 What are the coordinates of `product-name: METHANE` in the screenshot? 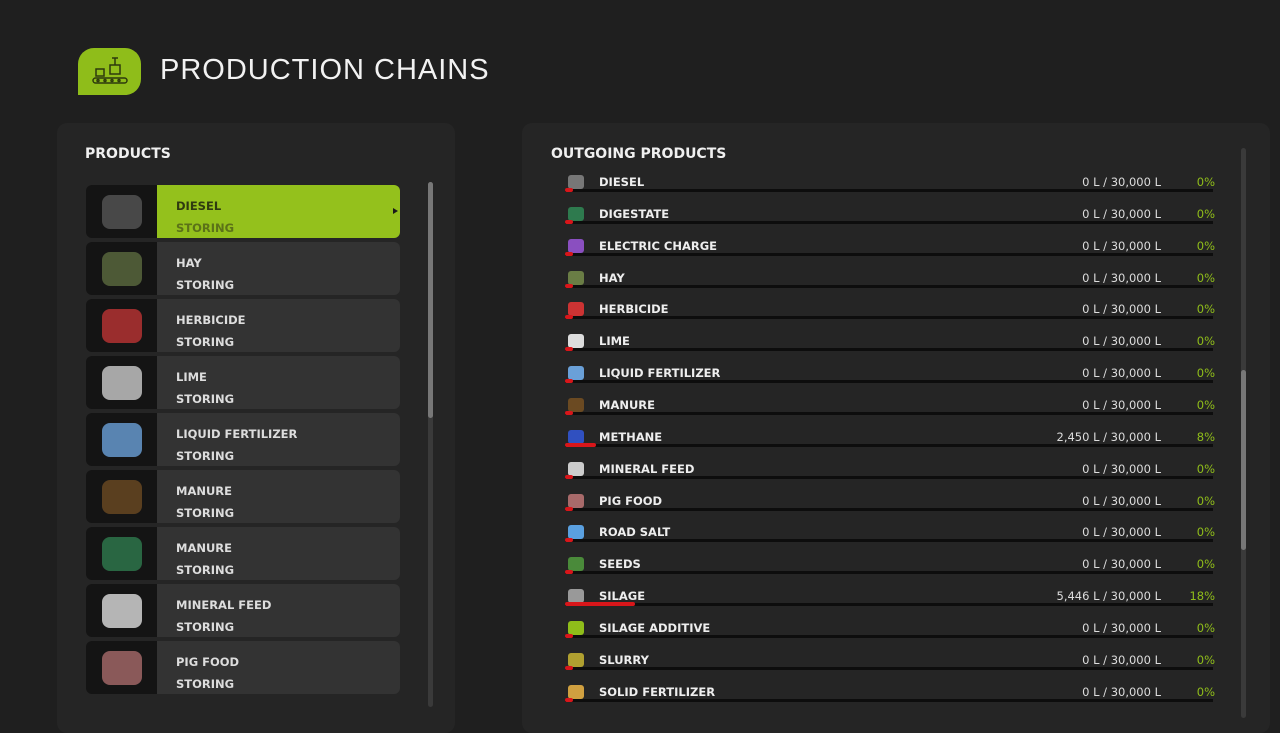 It's located at (631, 436).